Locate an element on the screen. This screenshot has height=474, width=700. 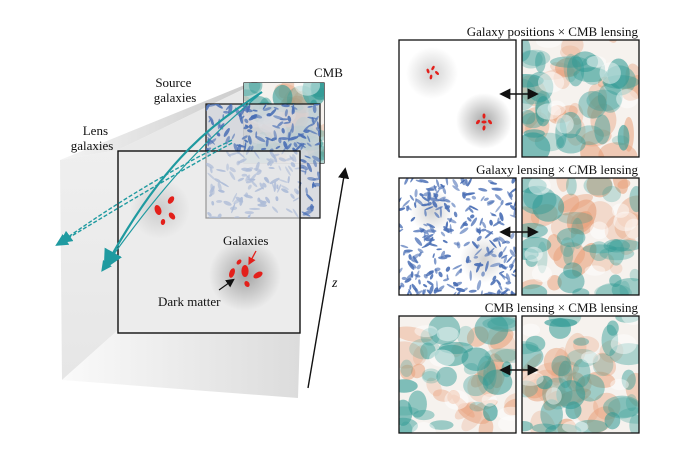
cmb-label: CMB is located at coordinates (328, 72).